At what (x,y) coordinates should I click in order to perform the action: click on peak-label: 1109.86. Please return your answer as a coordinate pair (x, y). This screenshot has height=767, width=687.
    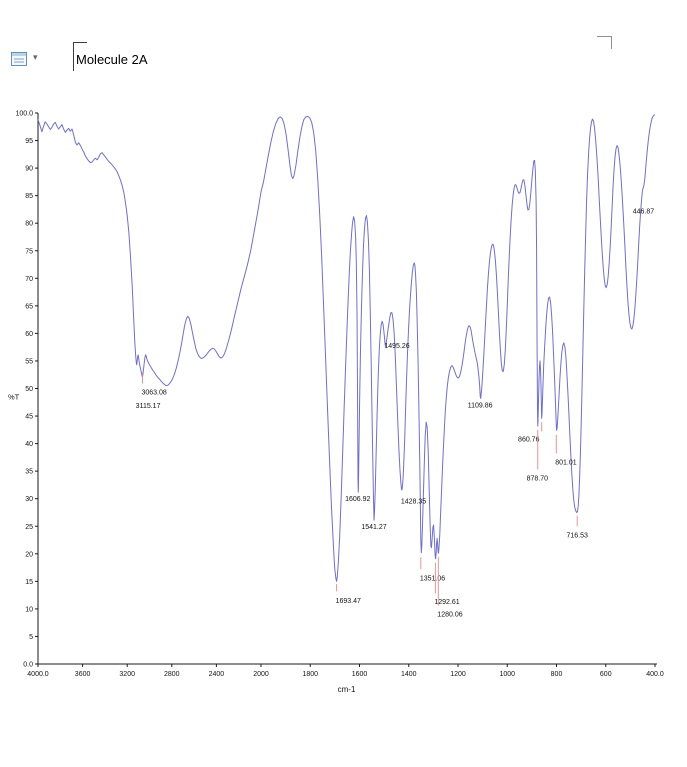
    Looking at the image, I should click on (480, 406).